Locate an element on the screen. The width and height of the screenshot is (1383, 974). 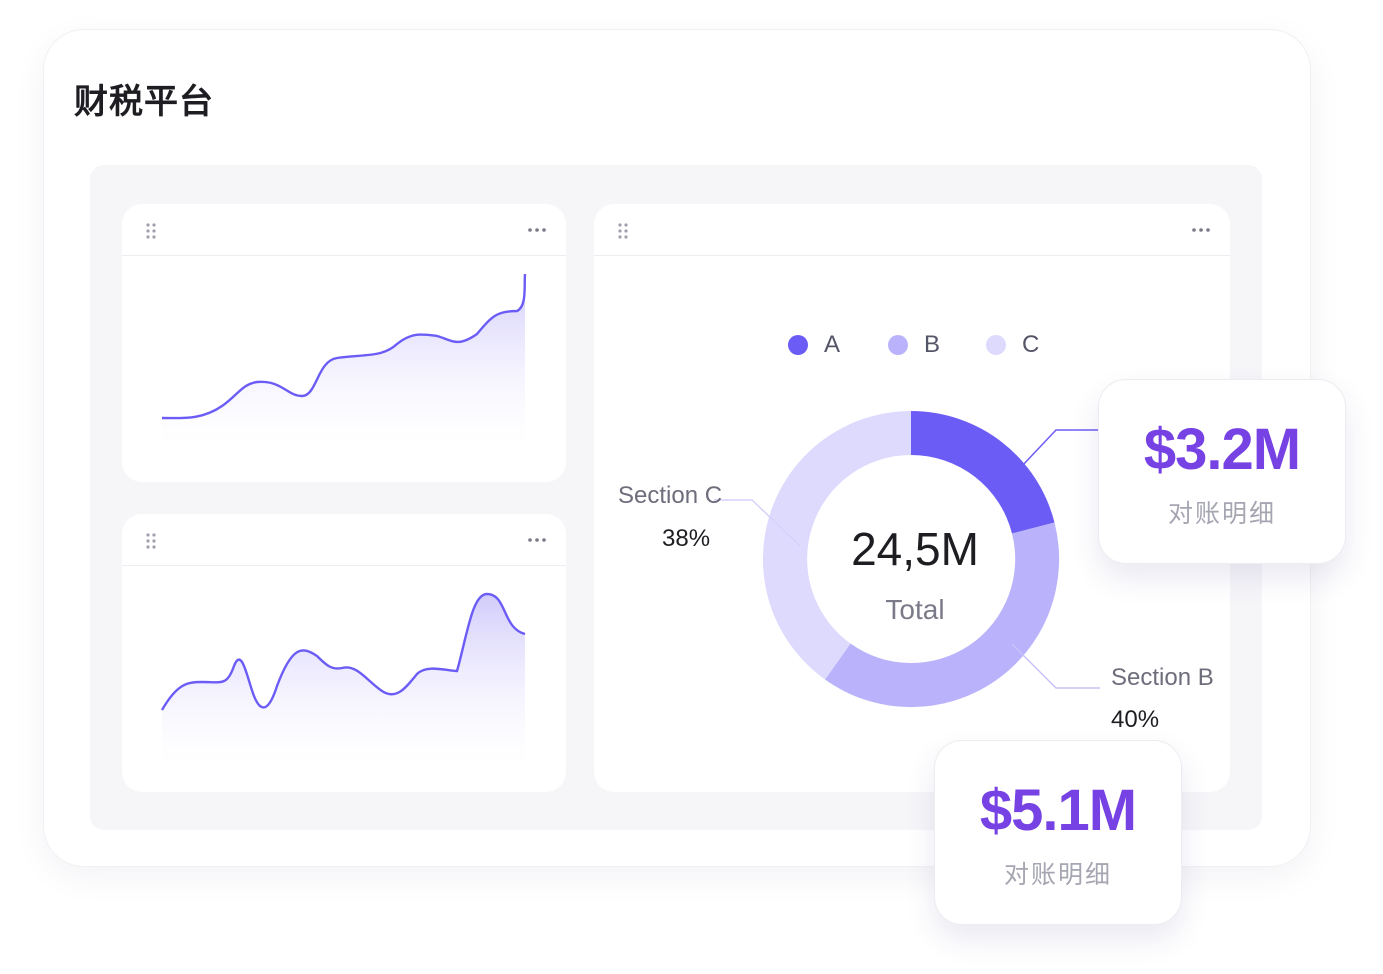
stat-value: $5.1M is located at coordinates (1058, 810).